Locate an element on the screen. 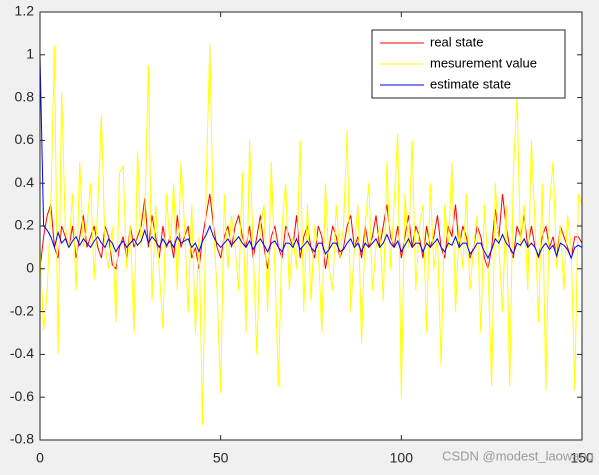 The image size is (599, 475). watermark: CSDN @modest_laowang is located at coordinates (518, 455).